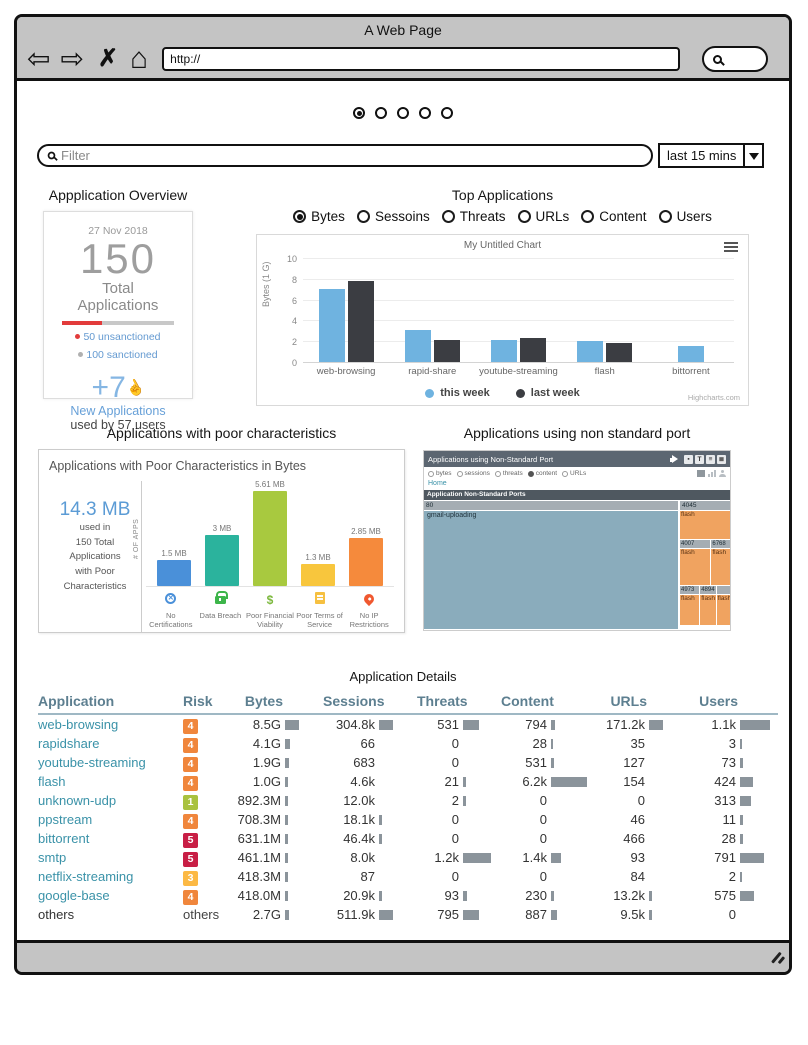  I want to click on radio-option-bytes: bytes, so click(440, 473).